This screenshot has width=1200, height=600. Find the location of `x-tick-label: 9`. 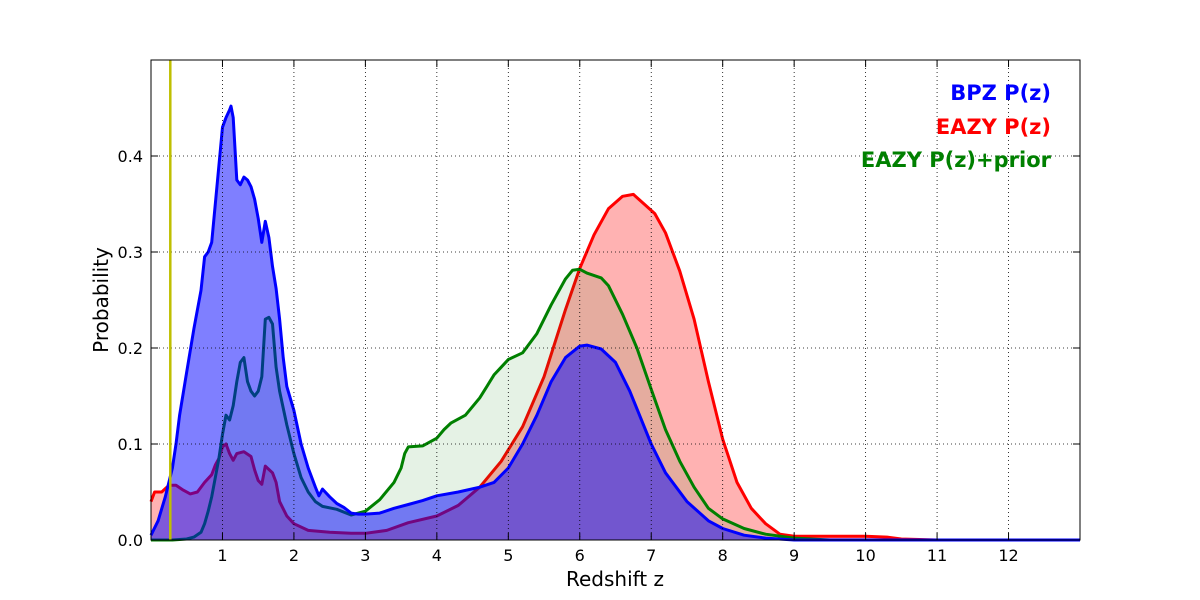

x-tick-label: 9 is located at coordinates (794, 555).